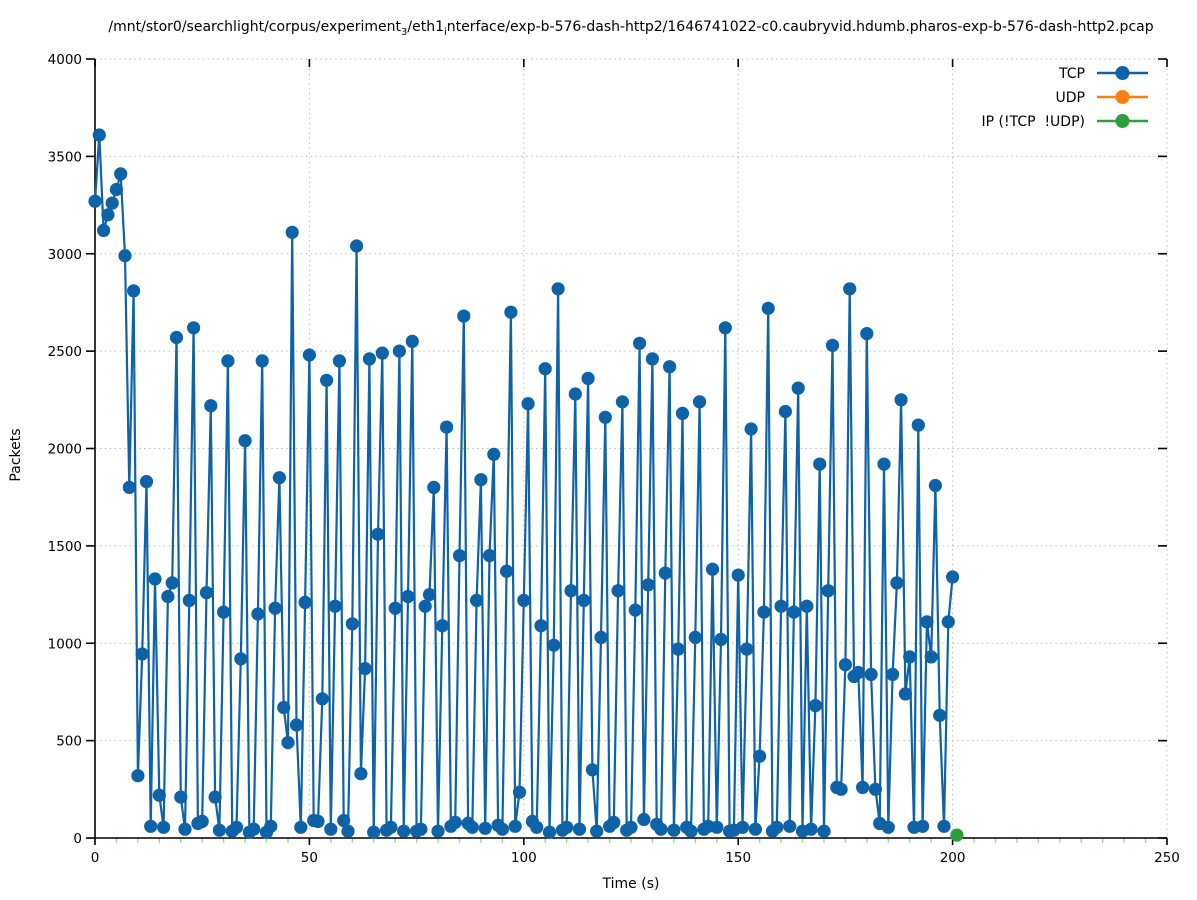 Image resolution: width=1197 pixels, height=900 pixels. What do you see at coordinates (425, 27) in the screenshot?
I see `title-text: /eth1` at bounding box center [425, 27].